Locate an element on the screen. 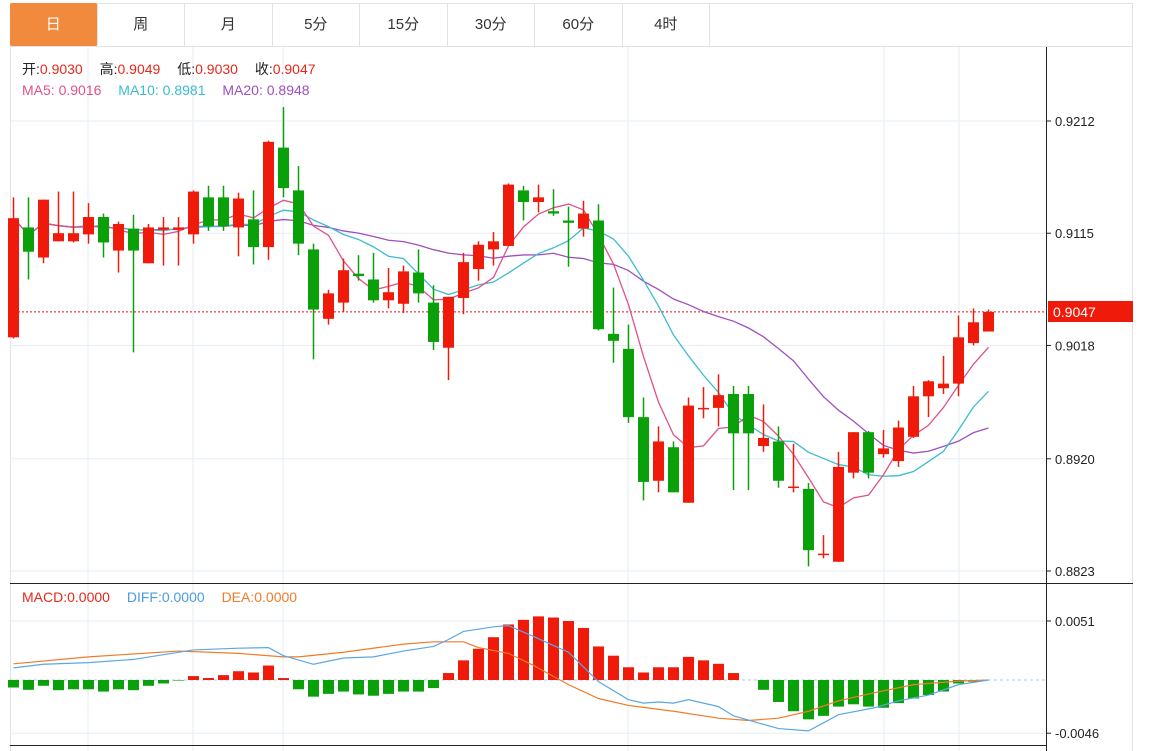 The image size is (1150, 751). dea-value: 0.0000 is located at coordinates (276, 597).